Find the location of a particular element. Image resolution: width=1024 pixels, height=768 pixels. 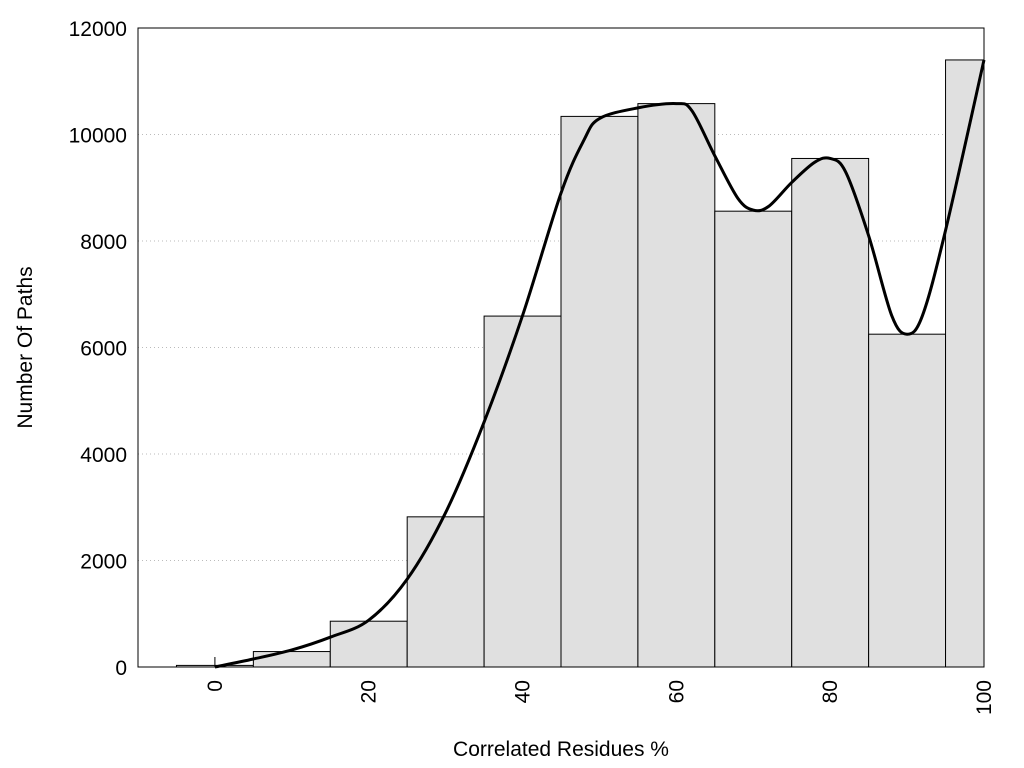

y-tick-label: 12000 is located at coordinates (98, 29).